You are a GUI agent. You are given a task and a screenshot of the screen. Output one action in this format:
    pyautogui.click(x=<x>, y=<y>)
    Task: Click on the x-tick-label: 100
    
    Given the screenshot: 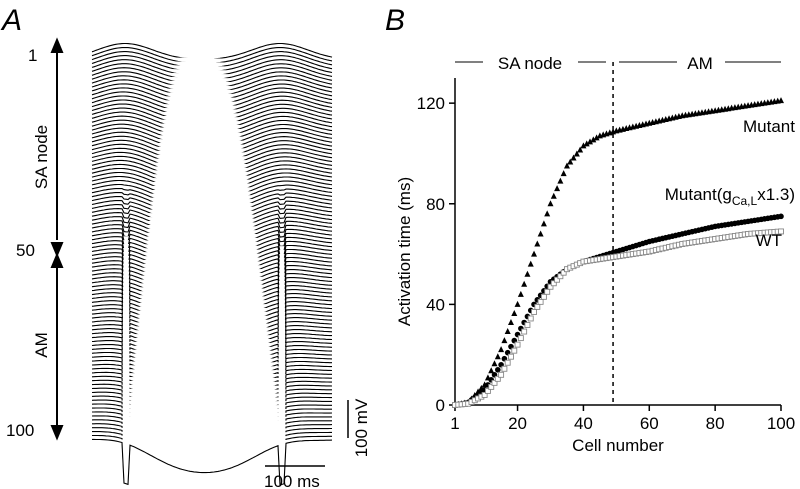 What is the action you would take?
    pyautogui.click(x=781, y=423)
    